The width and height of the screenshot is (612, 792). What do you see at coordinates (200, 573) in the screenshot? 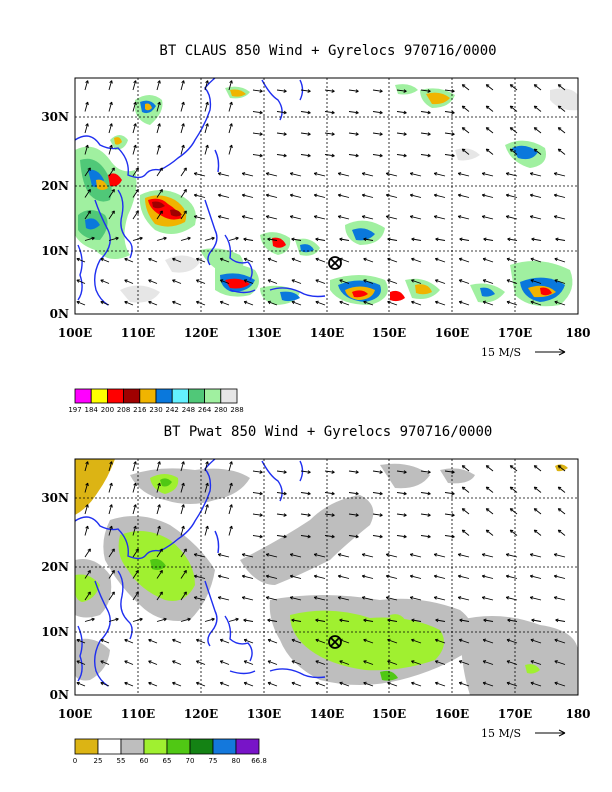
I see `coastlines` at bounding box center [200, 573].